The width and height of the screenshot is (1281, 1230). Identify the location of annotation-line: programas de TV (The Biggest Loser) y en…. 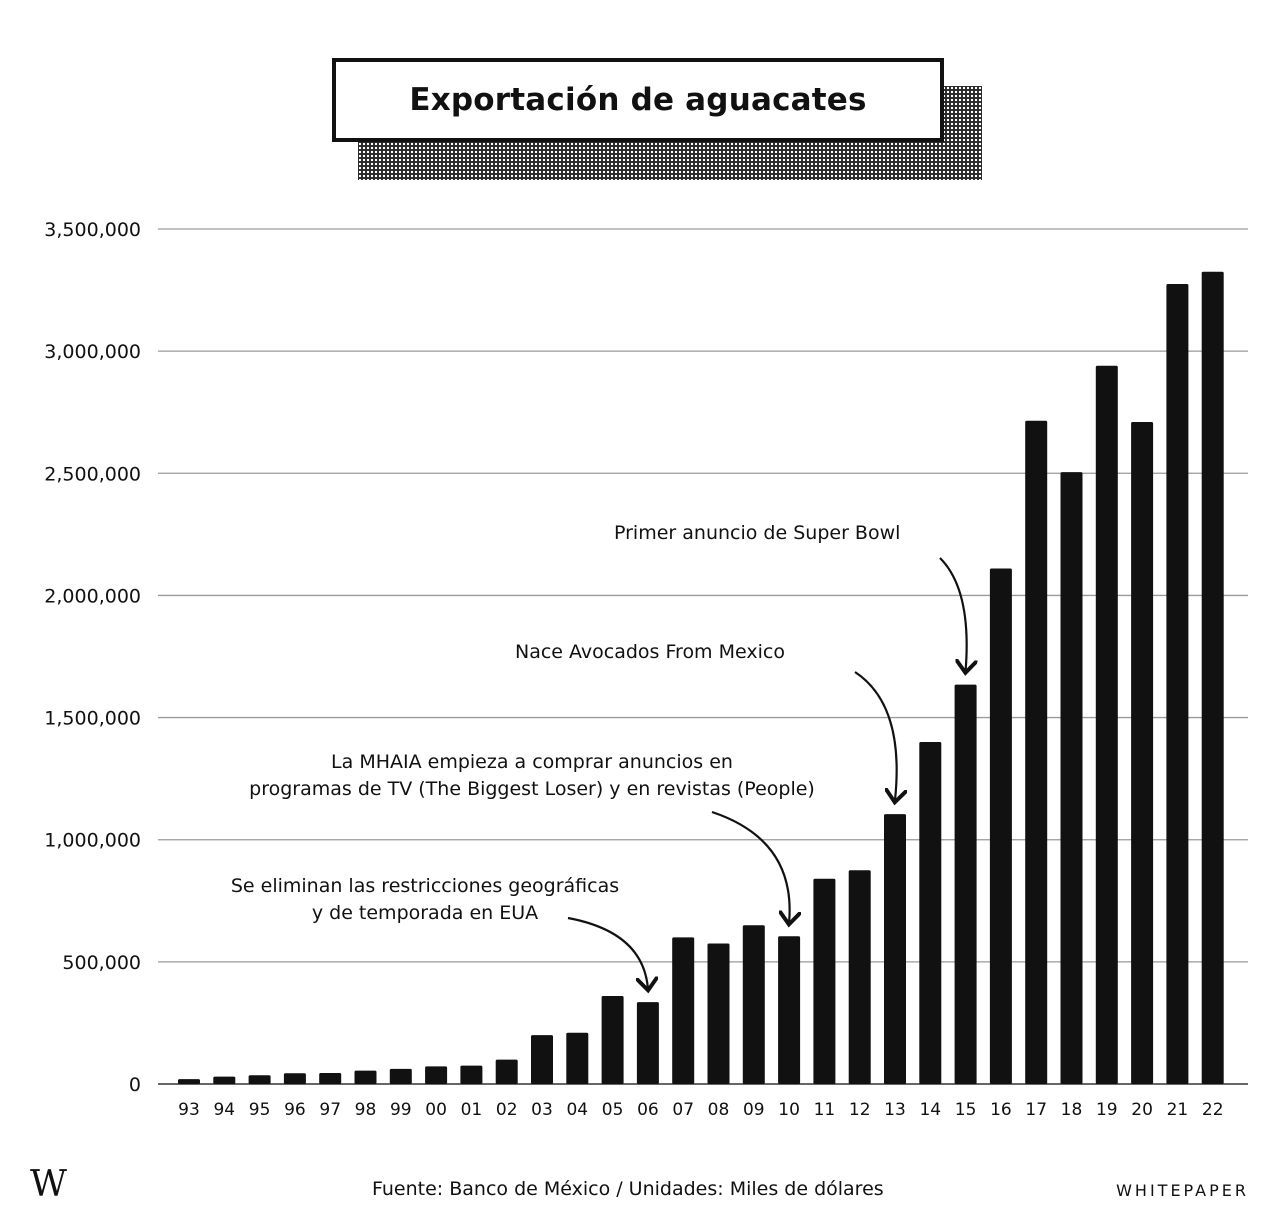
(532, 789).